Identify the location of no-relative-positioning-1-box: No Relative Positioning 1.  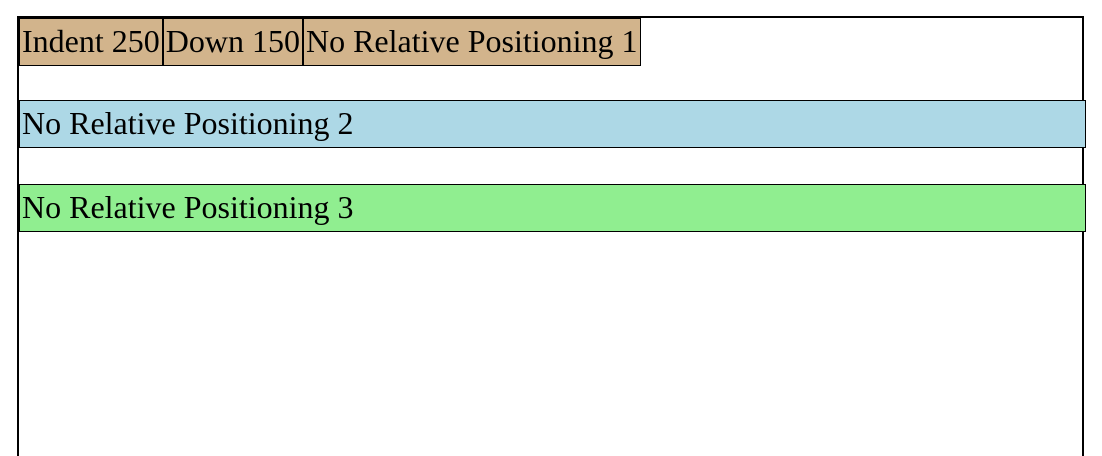
(471, 42).